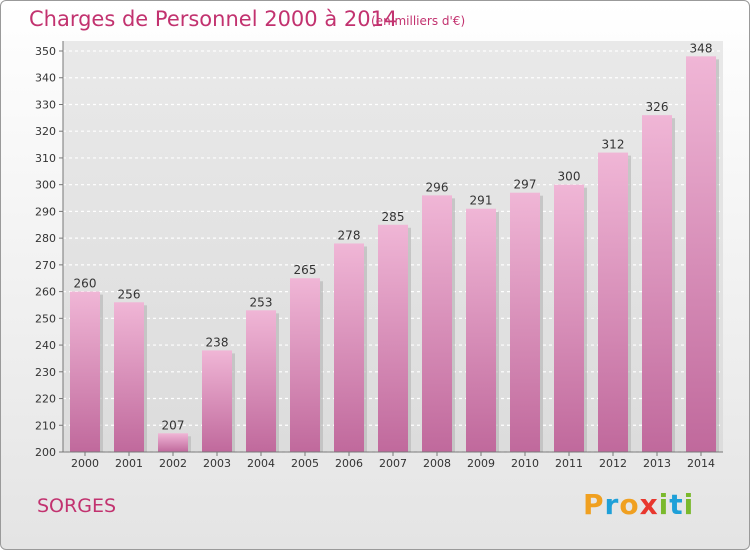 The width and height of the screenshot is (750, 550). What do you see at coordinates (481, 463) in the screenshot?
I see `x-tick-label: 2009` at bounding box center [481, 463].